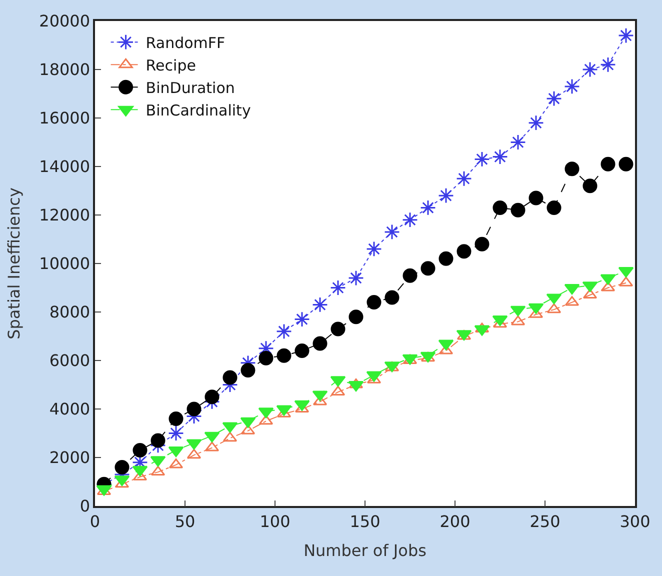 The image size is (662, 576). I want to click on y-tick-label: 12000, so click(64, 215).